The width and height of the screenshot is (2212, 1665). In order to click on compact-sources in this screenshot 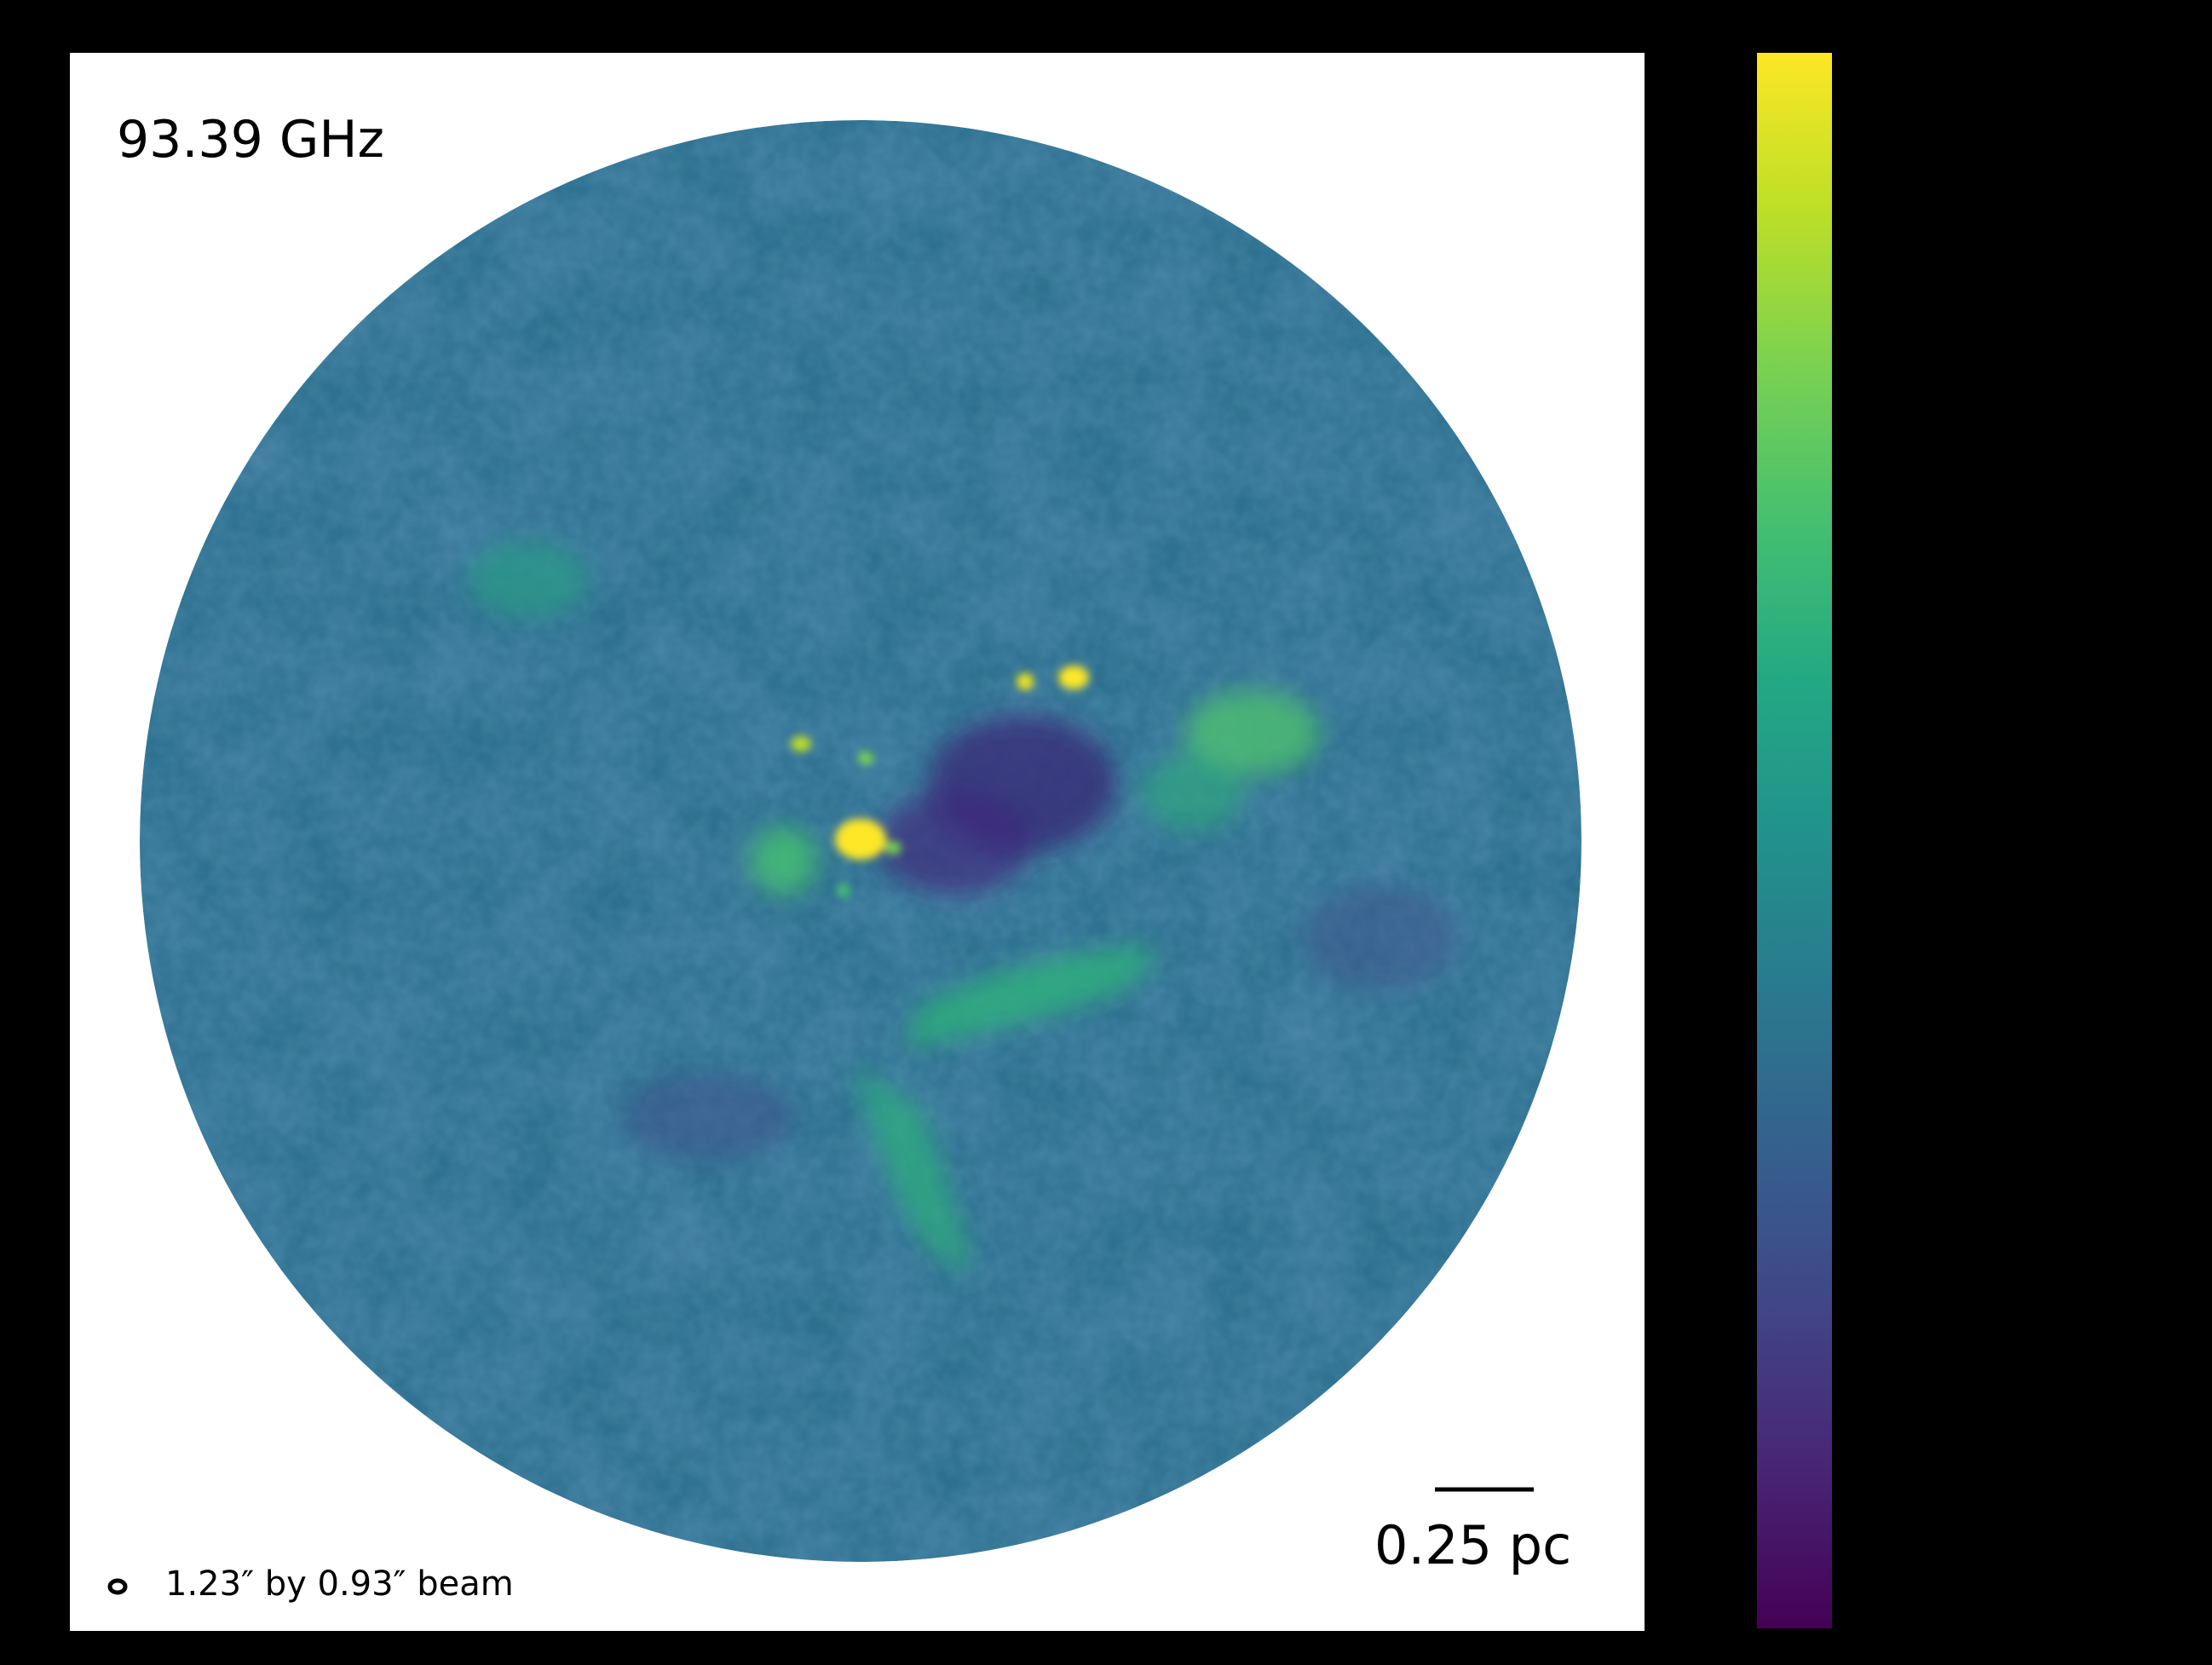, I will do `click(940, 781)`.